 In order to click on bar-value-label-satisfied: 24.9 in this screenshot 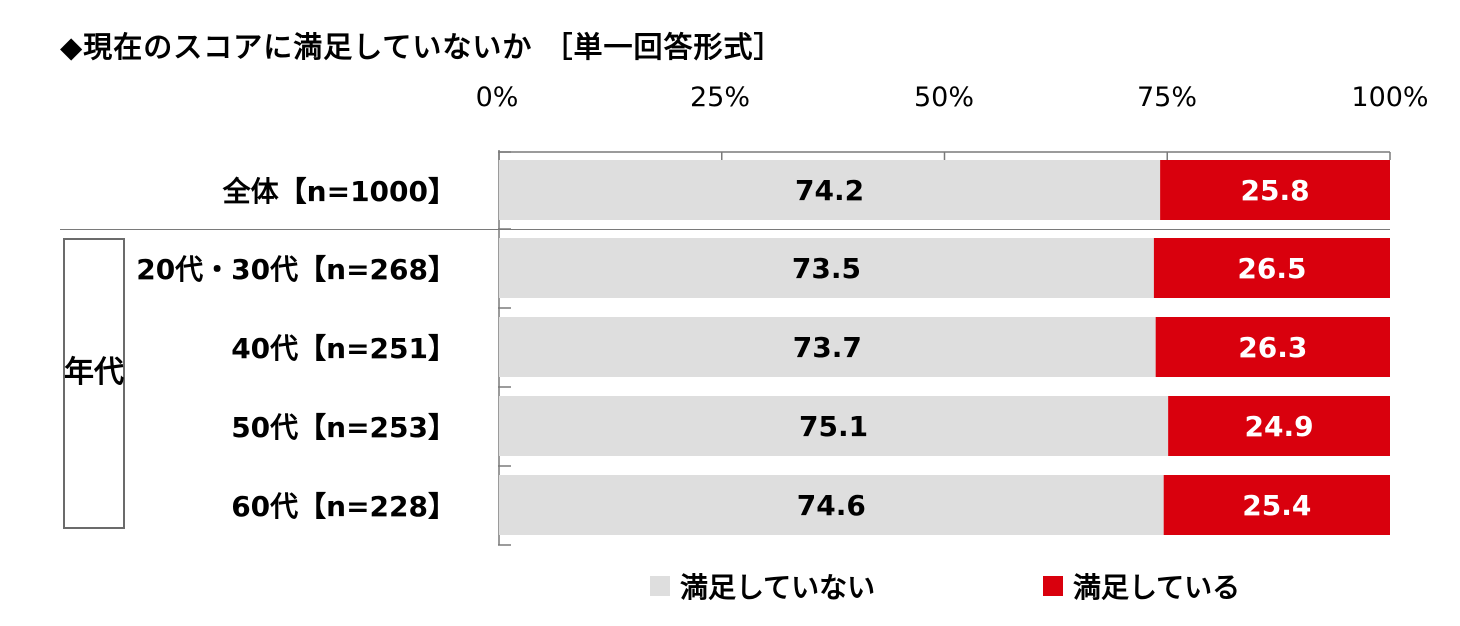, I will do `click(1279, 426)`.